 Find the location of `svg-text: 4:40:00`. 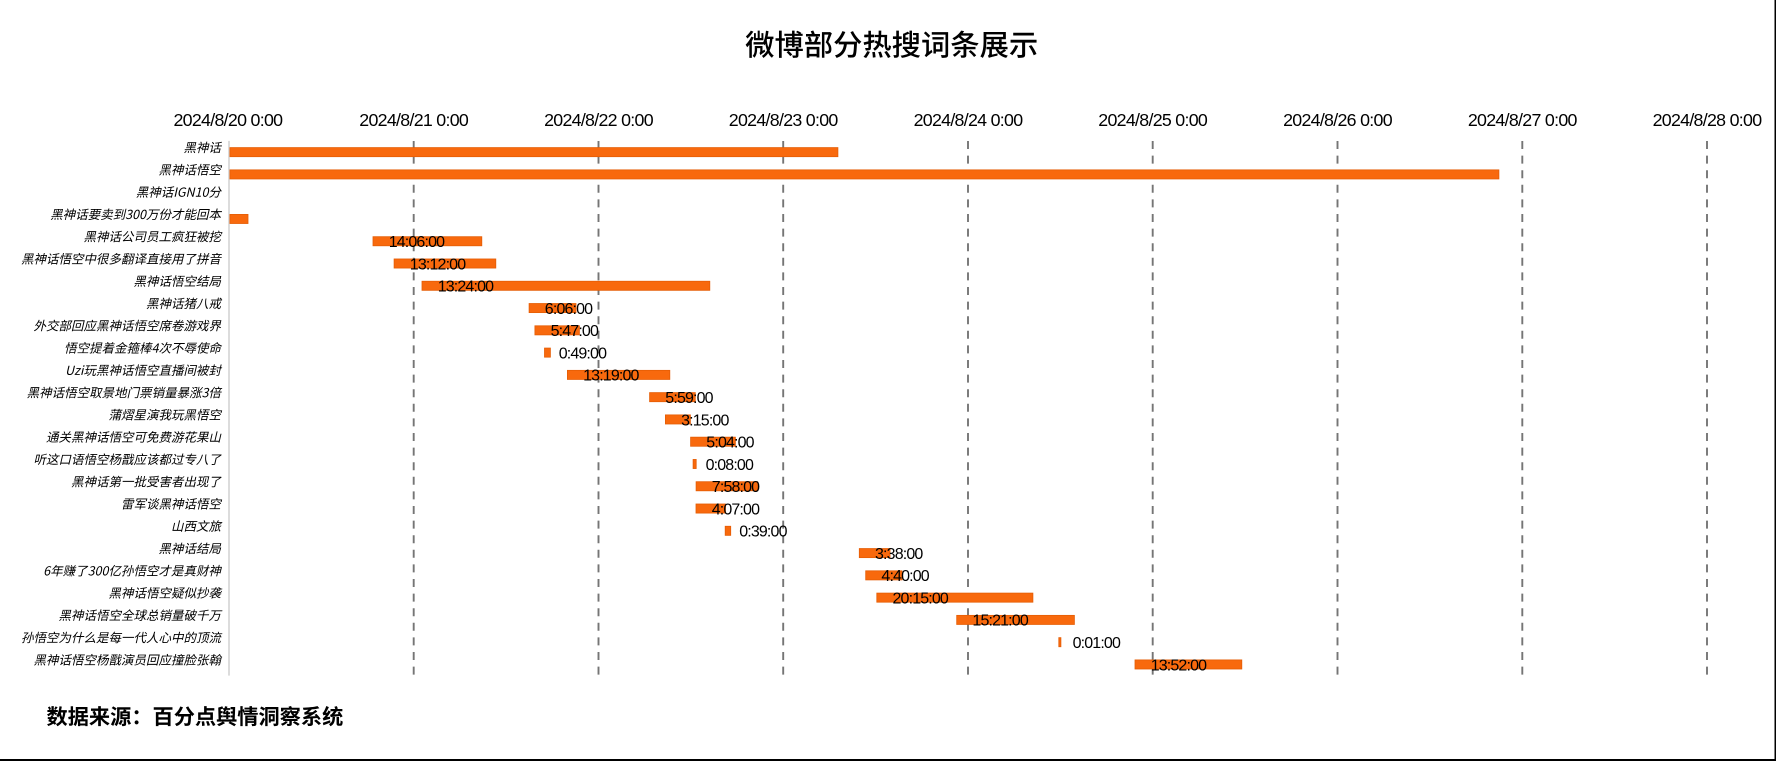

svg-text: 4:40:00 is located at coordinates (905, 576).